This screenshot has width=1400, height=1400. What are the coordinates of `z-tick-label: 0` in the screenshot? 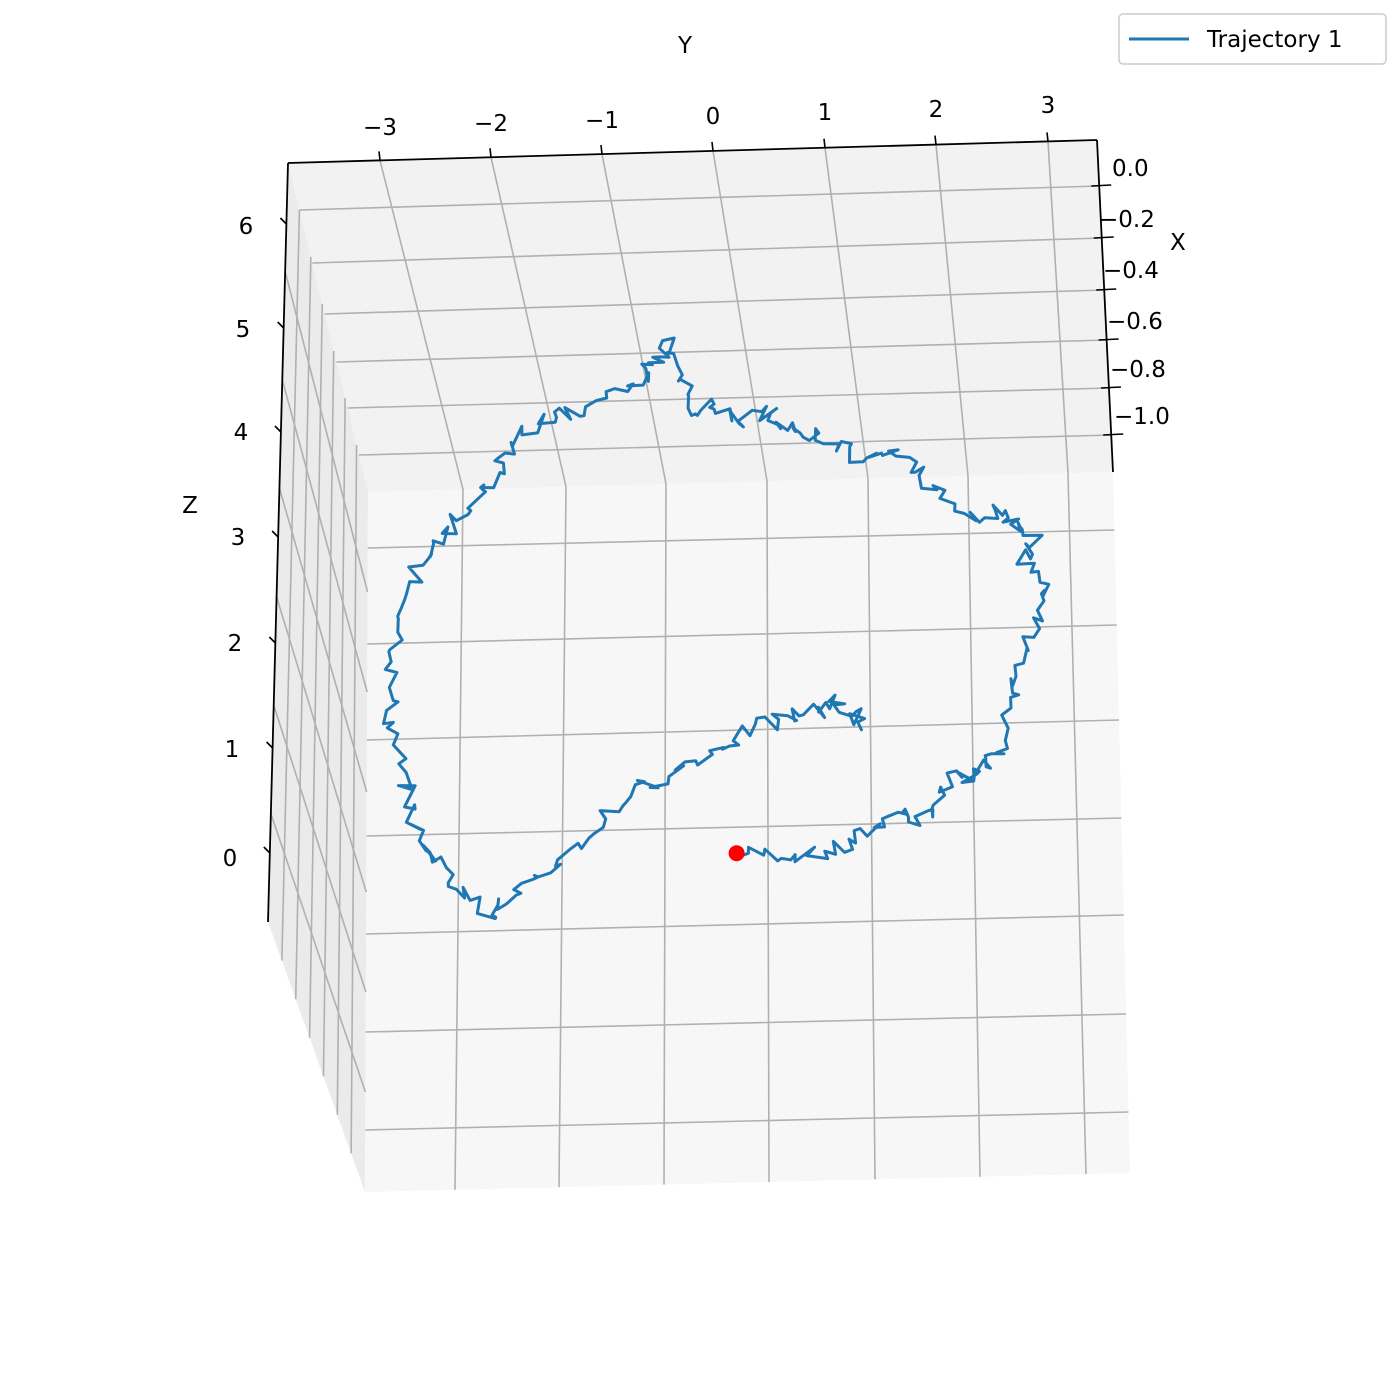 It's located at (230, 859).